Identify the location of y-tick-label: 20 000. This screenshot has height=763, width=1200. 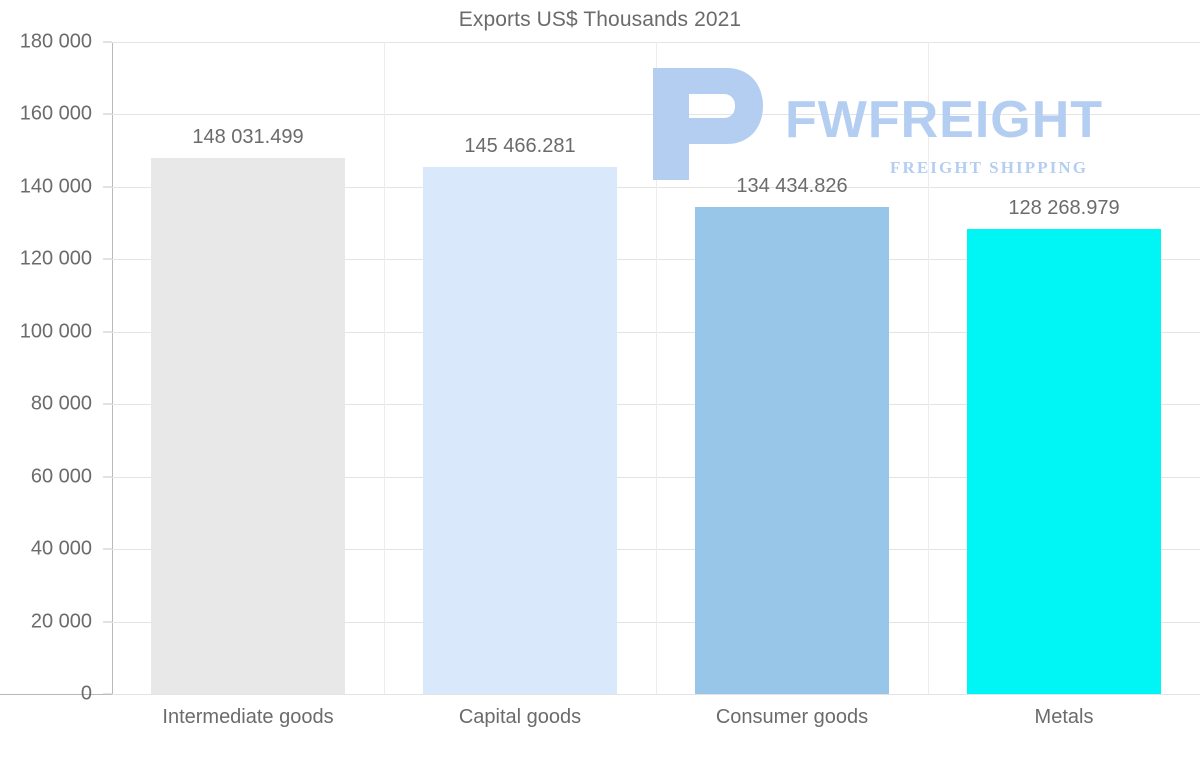
(61, 621).